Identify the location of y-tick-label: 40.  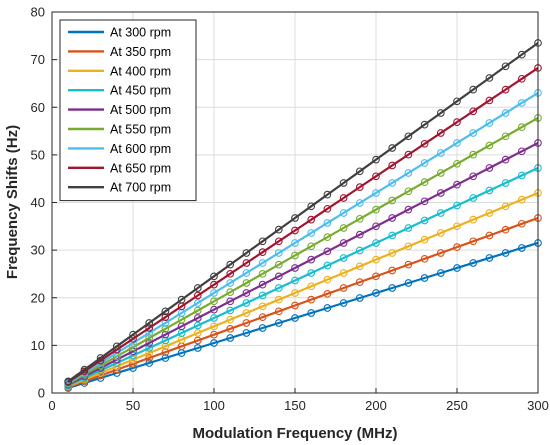
(38, 202).